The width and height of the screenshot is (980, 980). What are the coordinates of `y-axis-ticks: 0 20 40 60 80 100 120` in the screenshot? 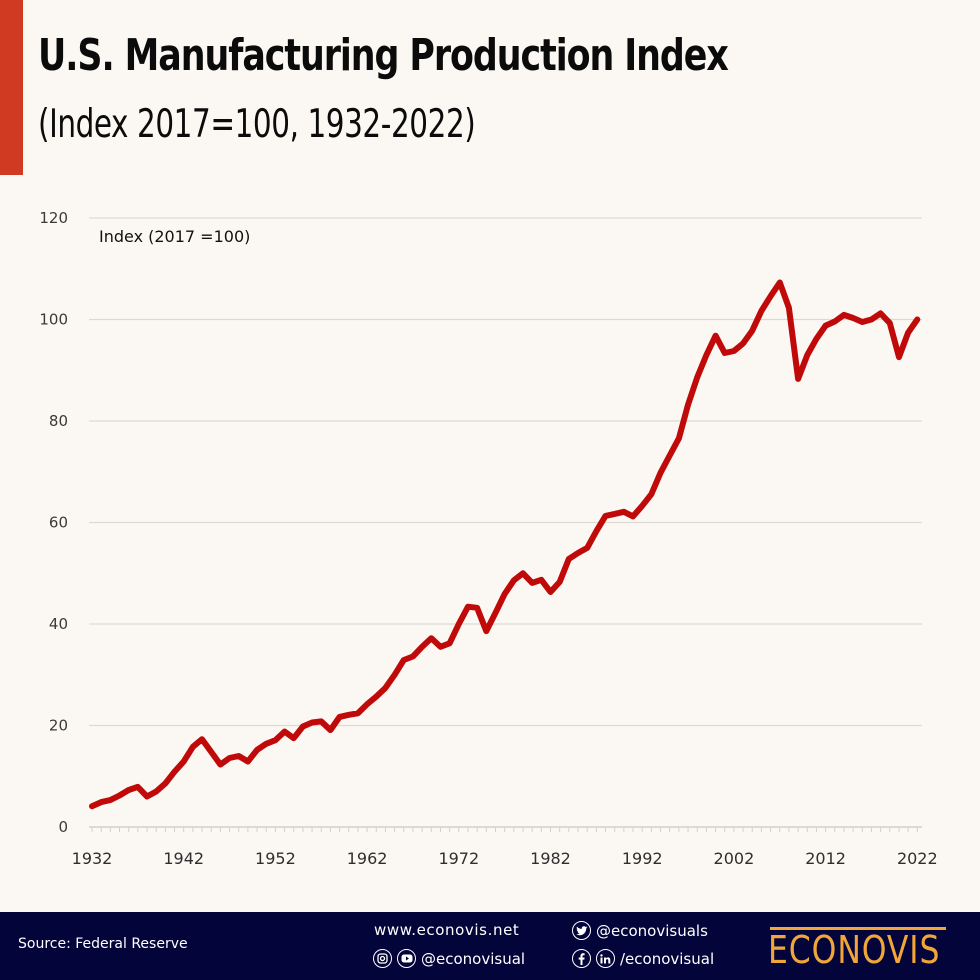 It's located at (53, 522).